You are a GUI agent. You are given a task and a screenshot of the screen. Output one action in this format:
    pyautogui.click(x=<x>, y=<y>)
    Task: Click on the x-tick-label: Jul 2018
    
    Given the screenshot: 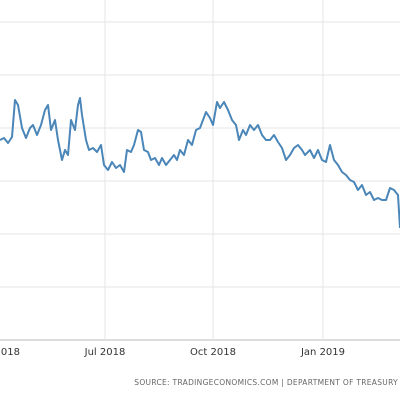 What is the action you would take?
    pyautogui.click(x=105, y=352)
    